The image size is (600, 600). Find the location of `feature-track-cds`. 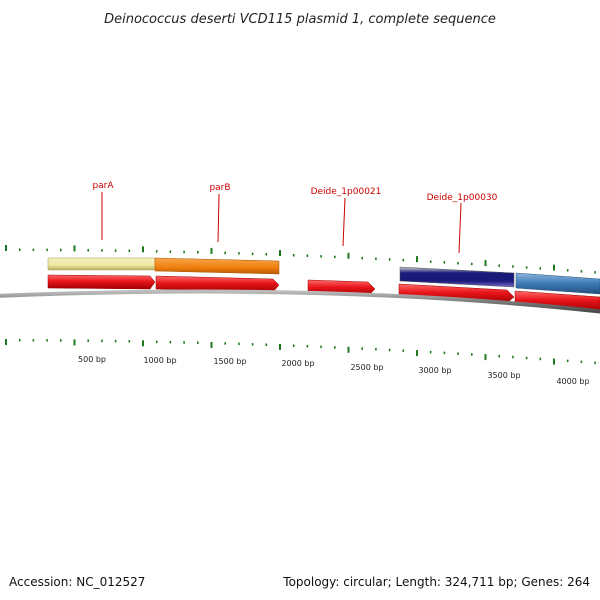

feature-track-cds is located at coordinates (323, 293).